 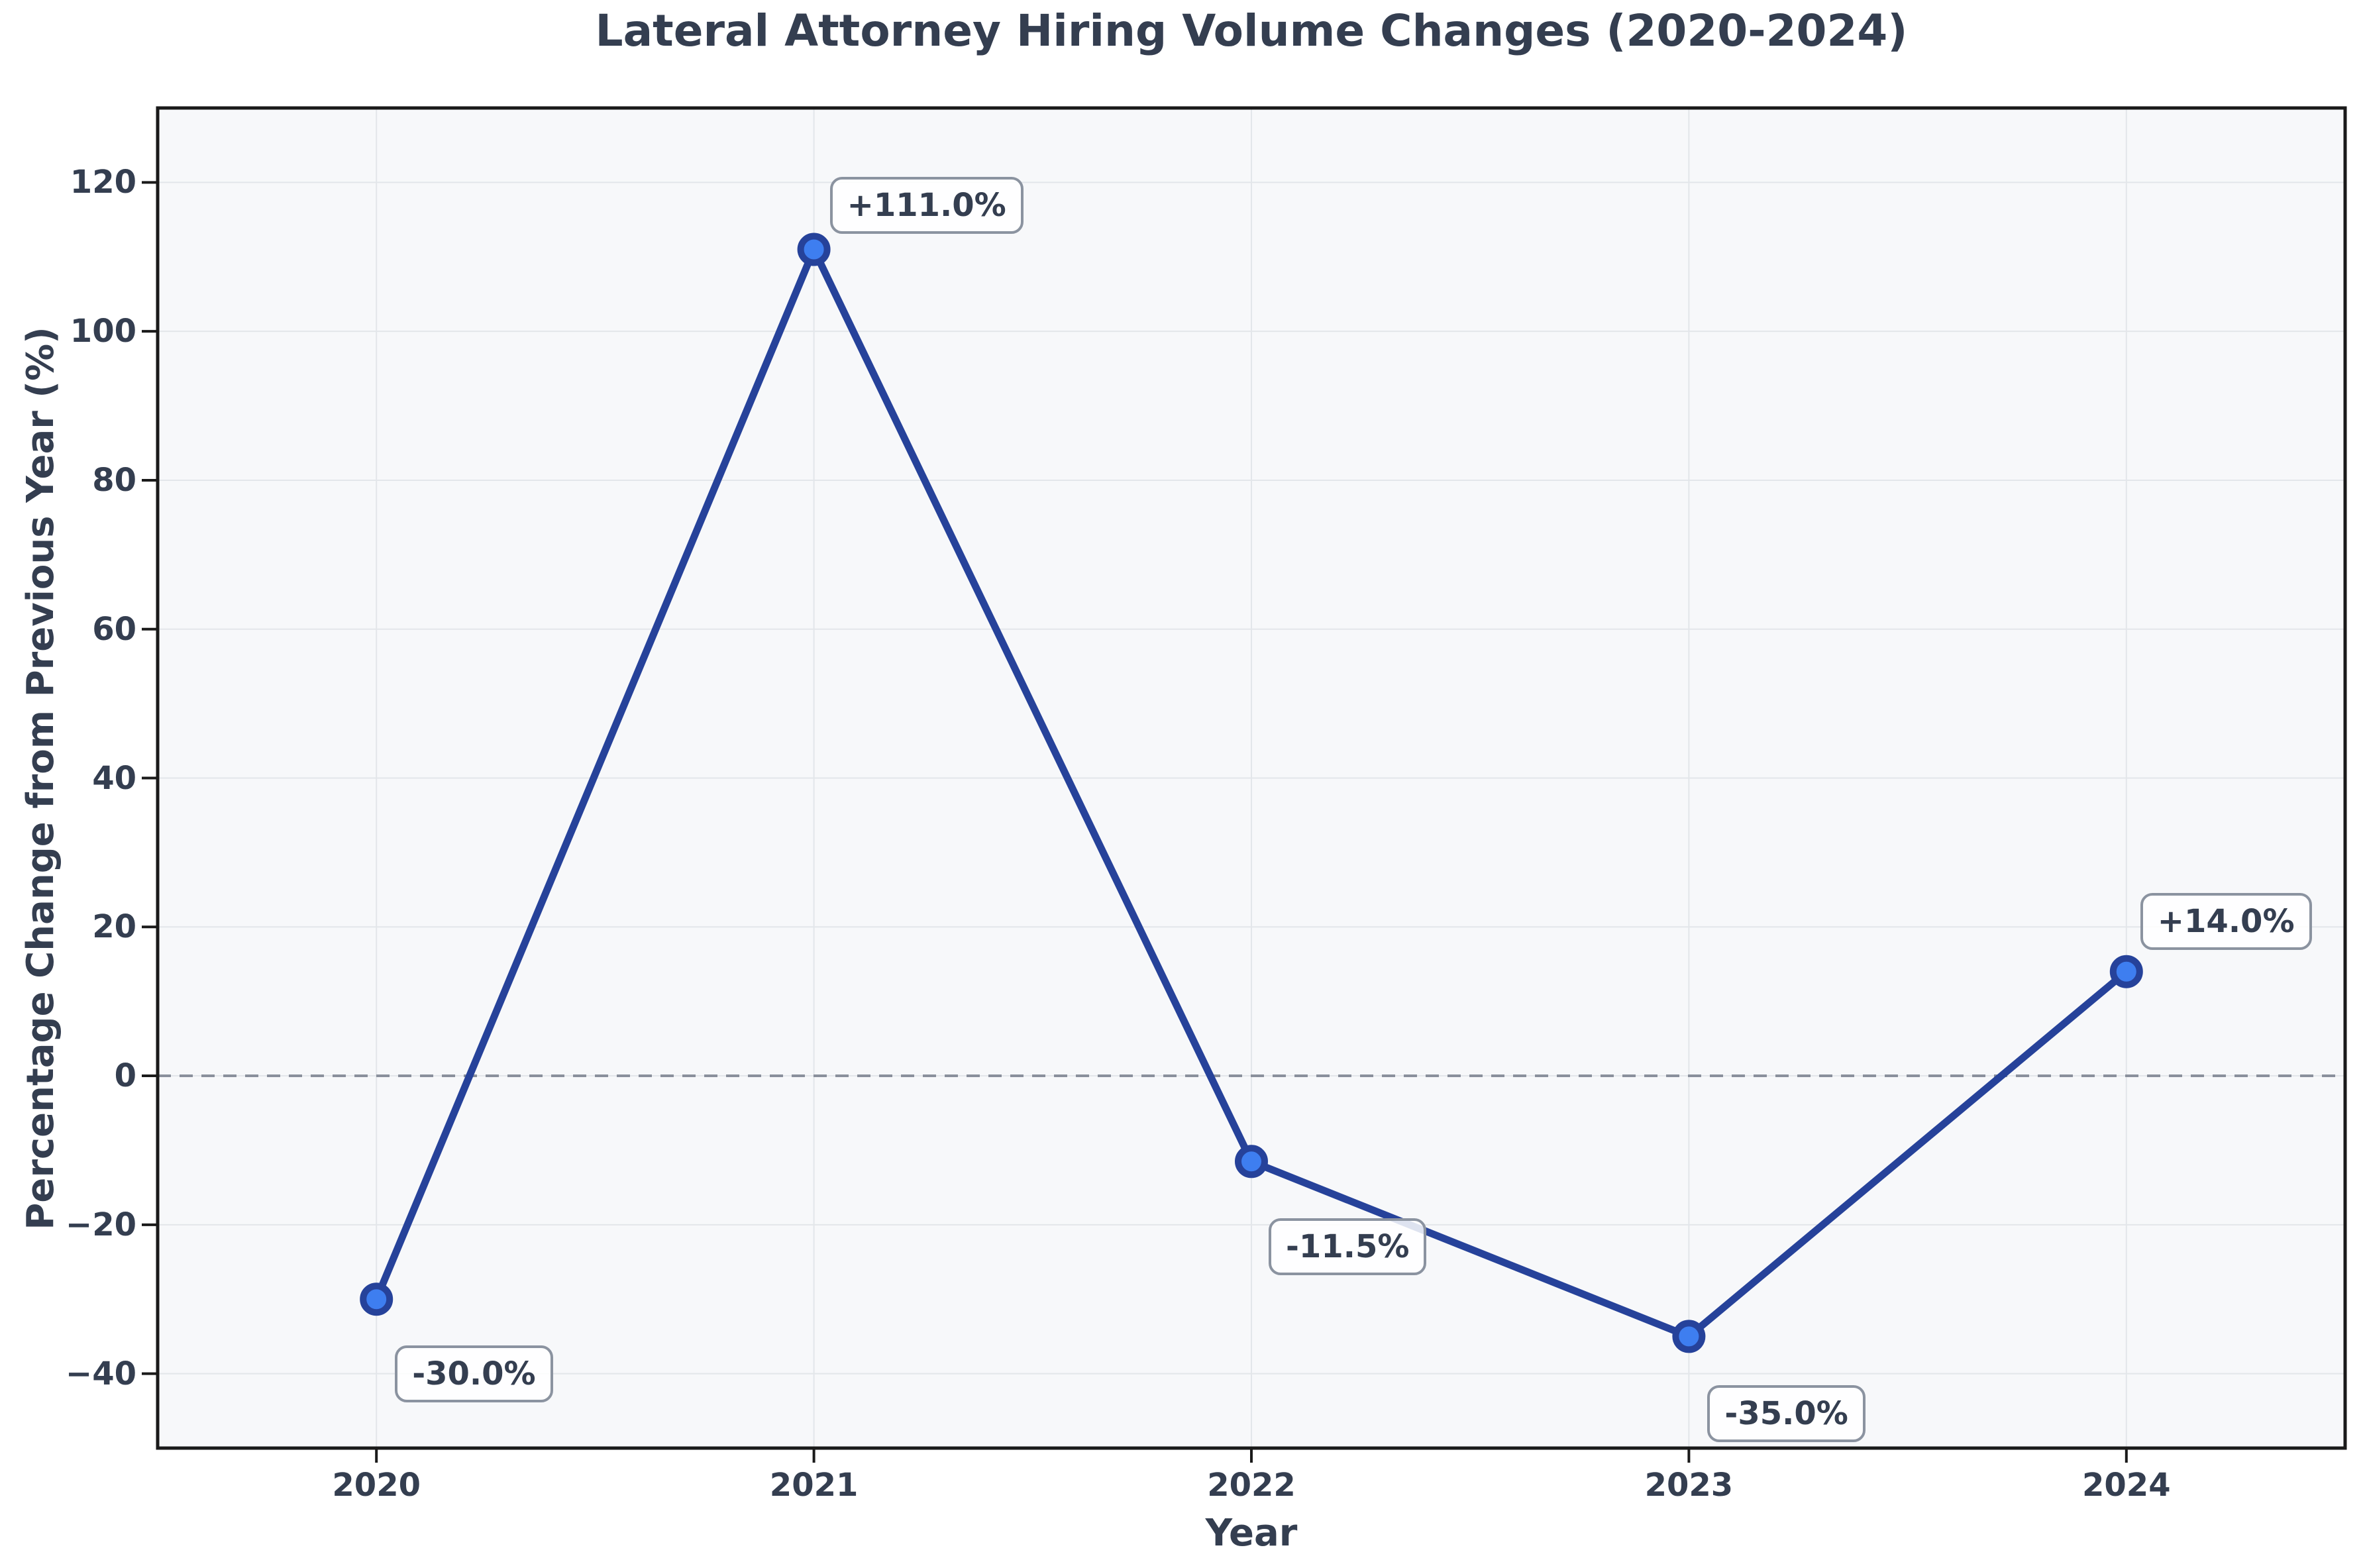 What do you see at coordinates (114, 778) in the screenshot?
I see `y-tick-label-40: 40` at bounding box center [114, 778].